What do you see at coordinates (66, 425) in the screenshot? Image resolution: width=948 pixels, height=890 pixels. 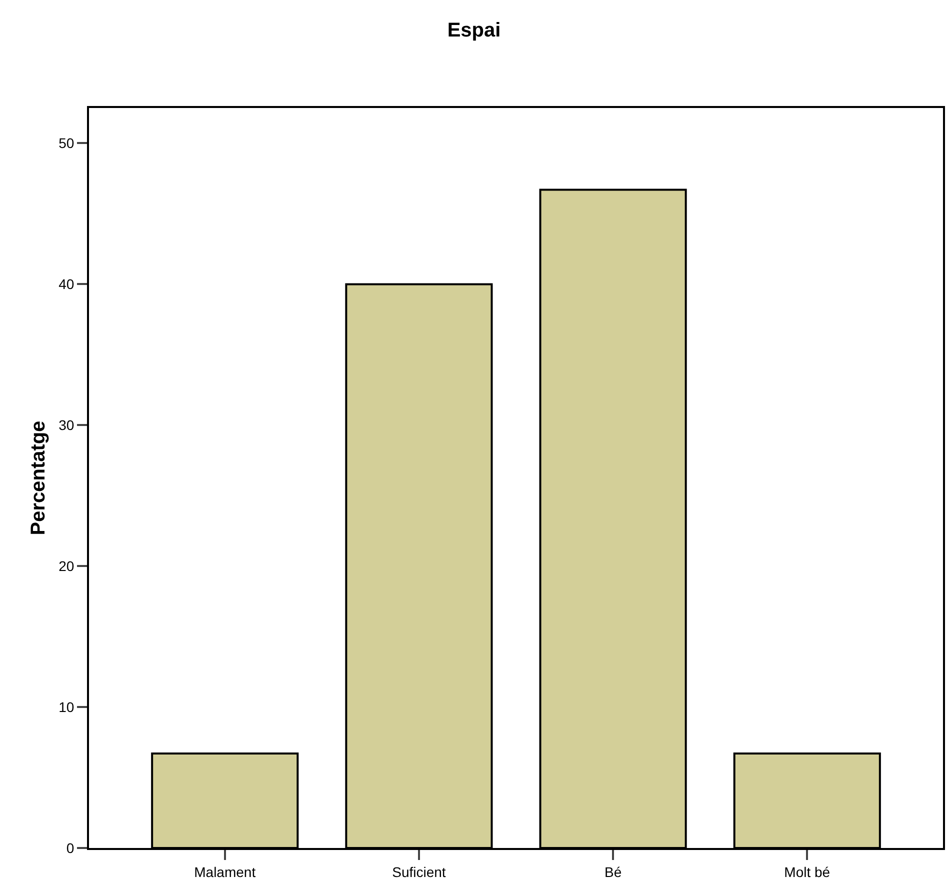 I see `y-tick-label: 30` at bounding box center [66, 425].